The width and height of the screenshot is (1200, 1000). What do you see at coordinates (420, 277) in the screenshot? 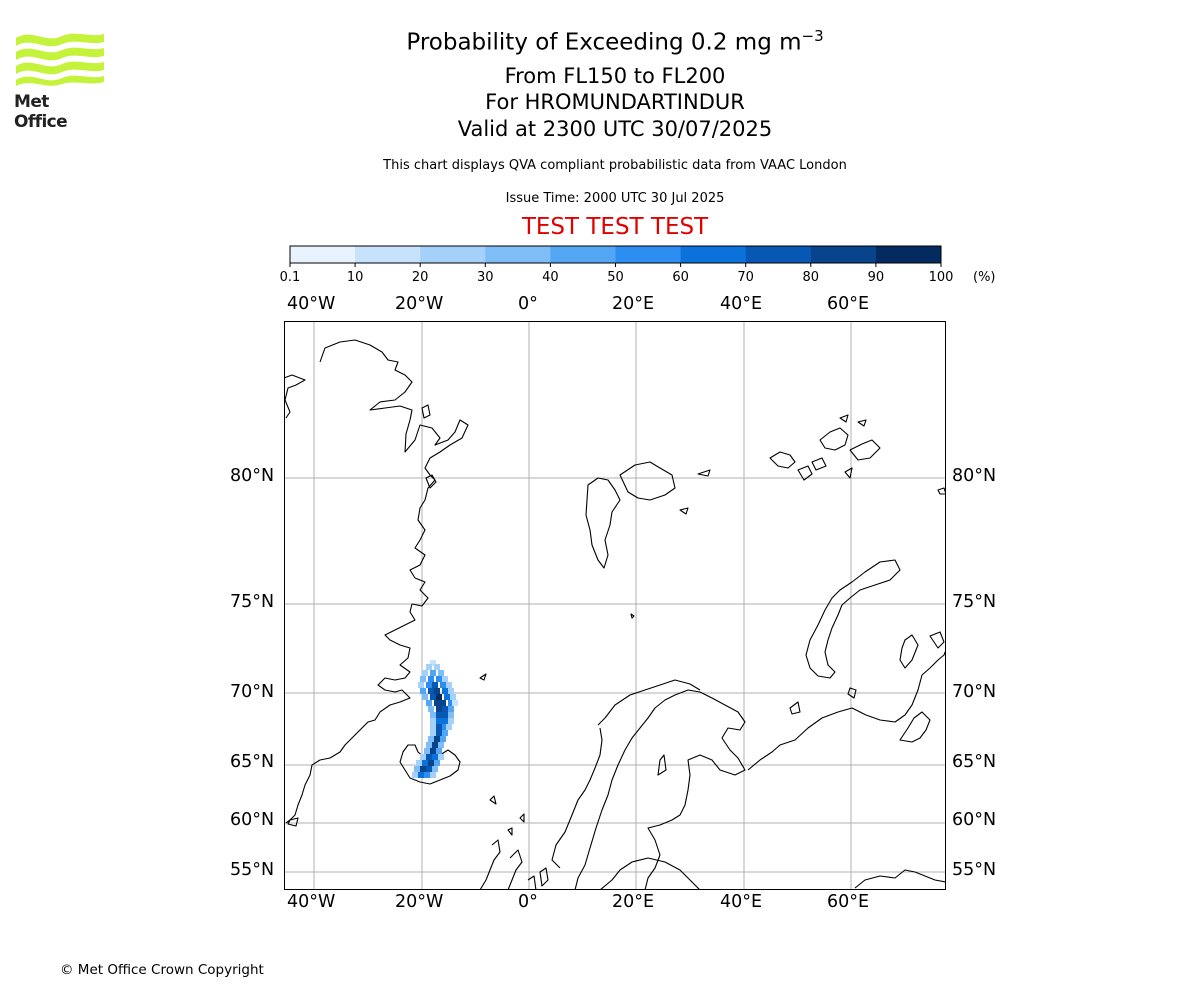
I see `colorbar-tick-label: 20` at bounding box center [420, 277].